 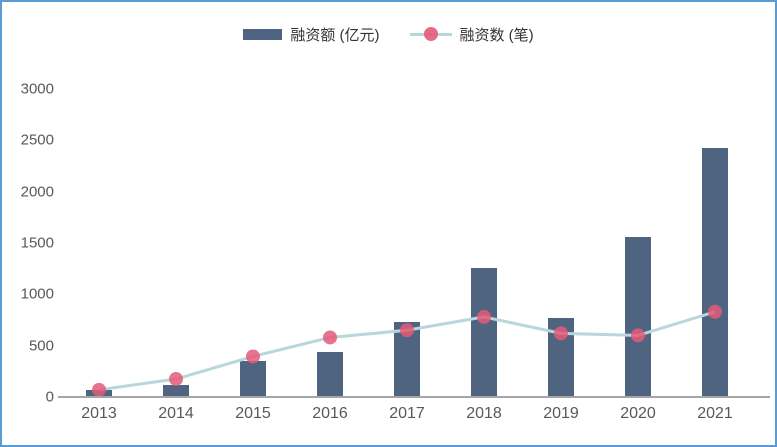 I want to click on bar-2015, so click(x=253, y=378).